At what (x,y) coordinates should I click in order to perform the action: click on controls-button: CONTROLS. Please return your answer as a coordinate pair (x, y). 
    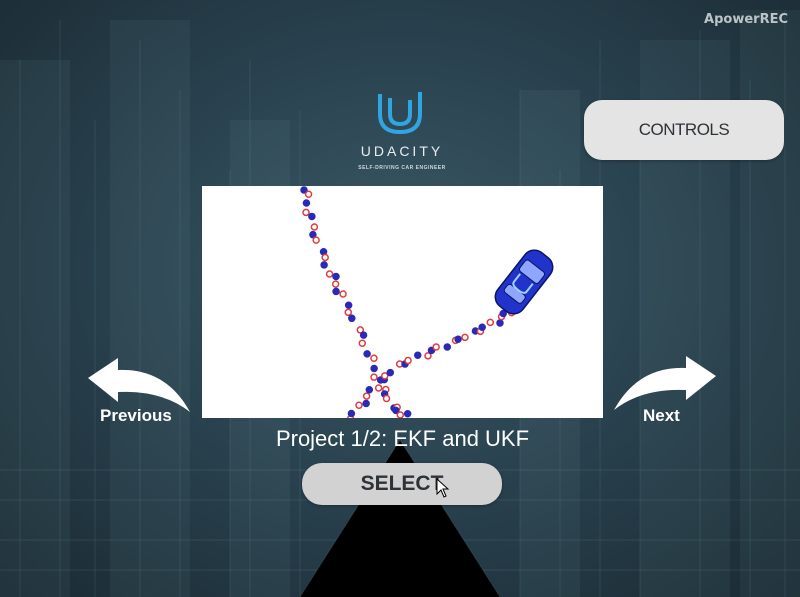
    Looking at the image, I should click on (684, 130).